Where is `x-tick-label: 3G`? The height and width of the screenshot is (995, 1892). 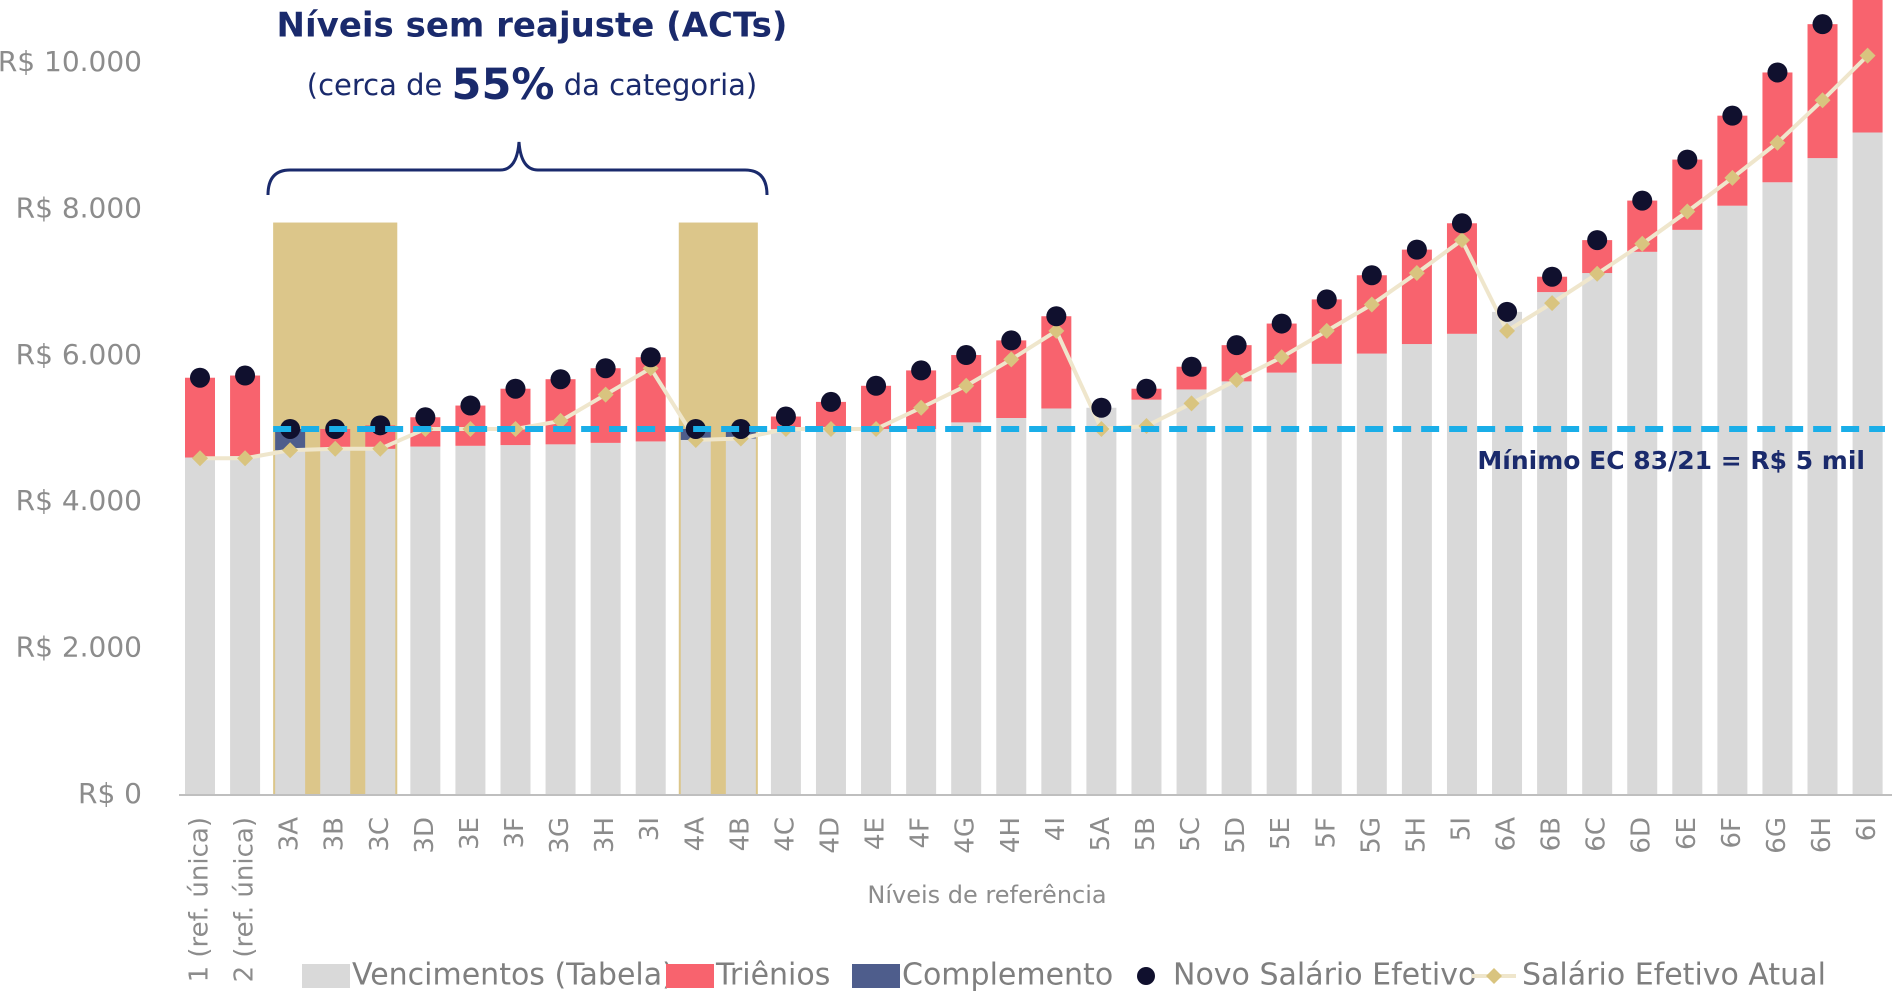
x-tick-label: 3G is located at coordinates (560, 835).